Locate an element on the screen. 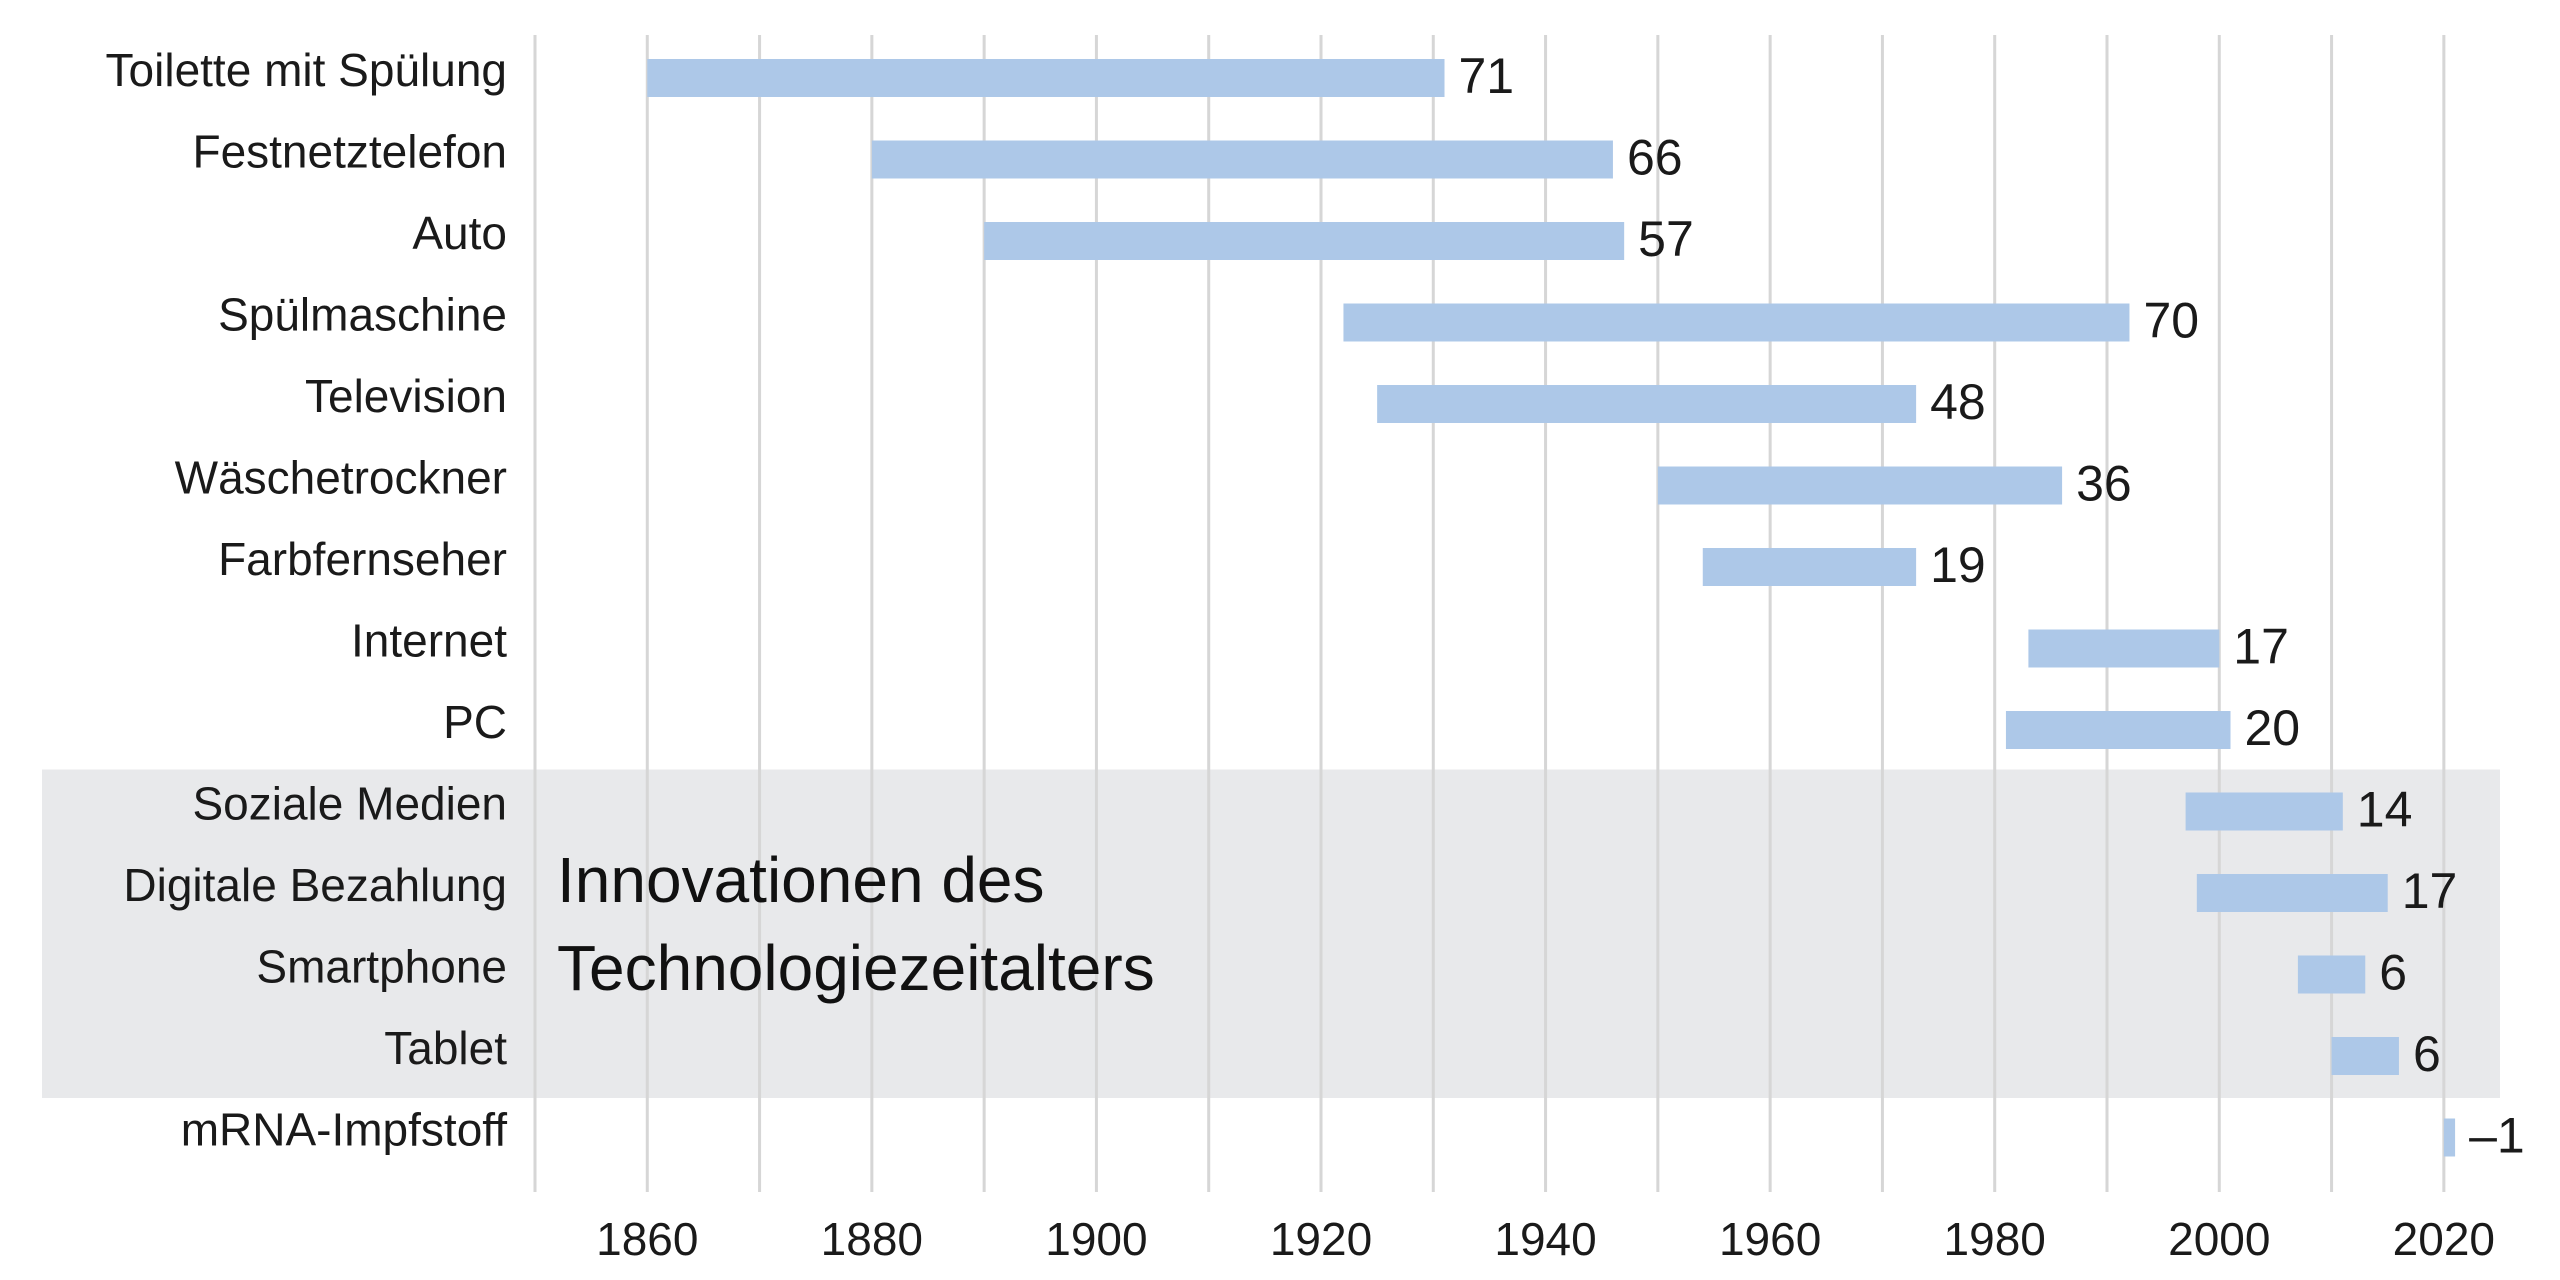 This screenshot has width=2560, height=1280. category-label-8: PC is located at coordinates (475, 722).